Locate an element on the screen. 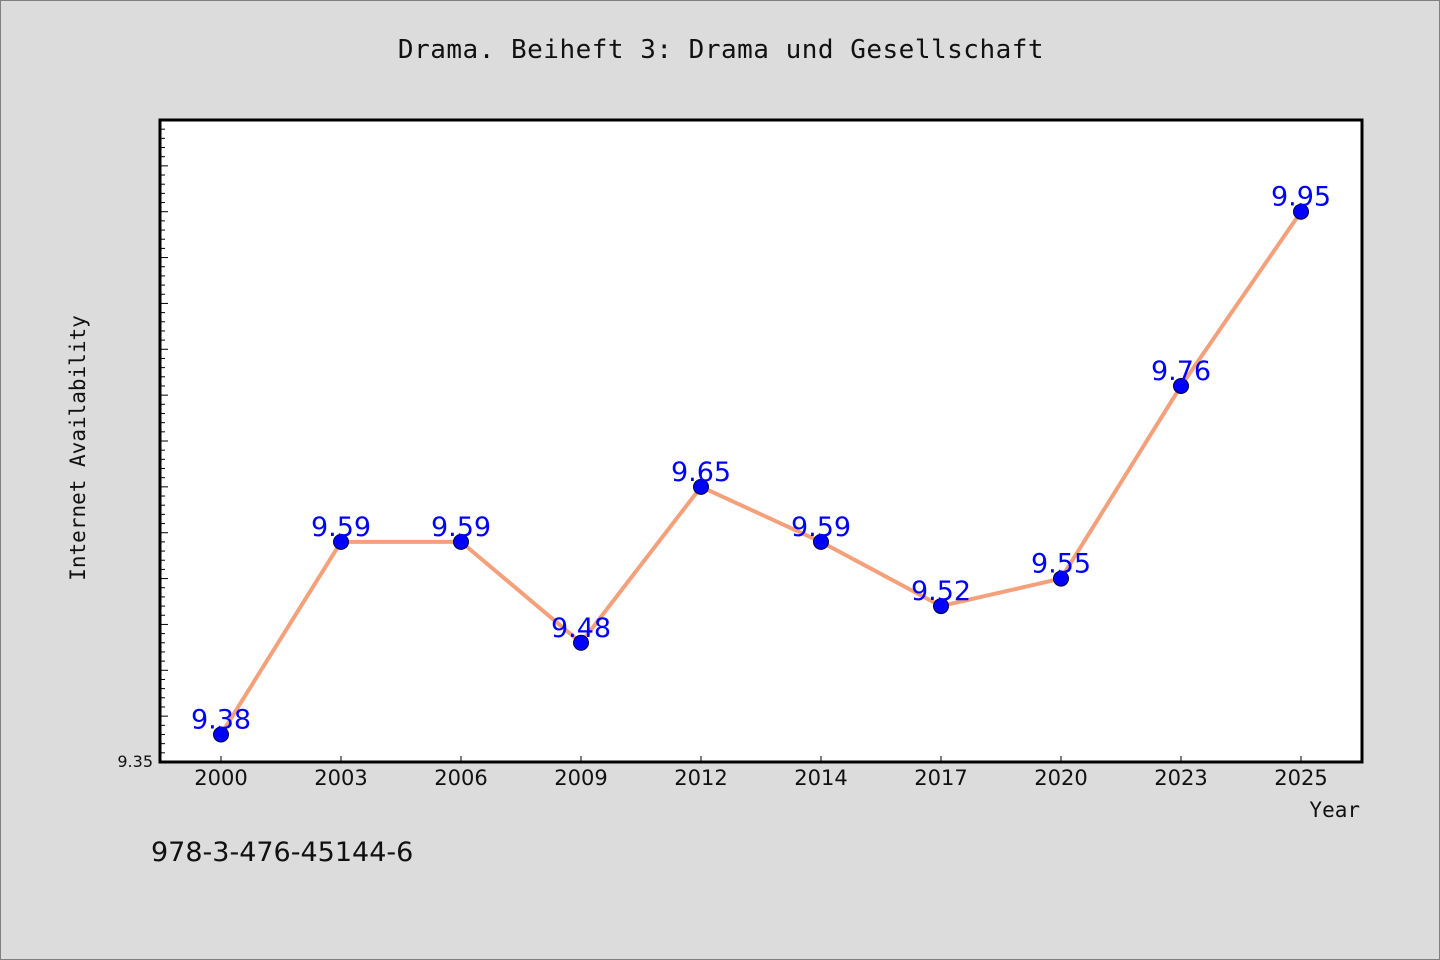 The image size is (1440, 960). x-tick-label: 2023 is located at coordinates (1180, 778).